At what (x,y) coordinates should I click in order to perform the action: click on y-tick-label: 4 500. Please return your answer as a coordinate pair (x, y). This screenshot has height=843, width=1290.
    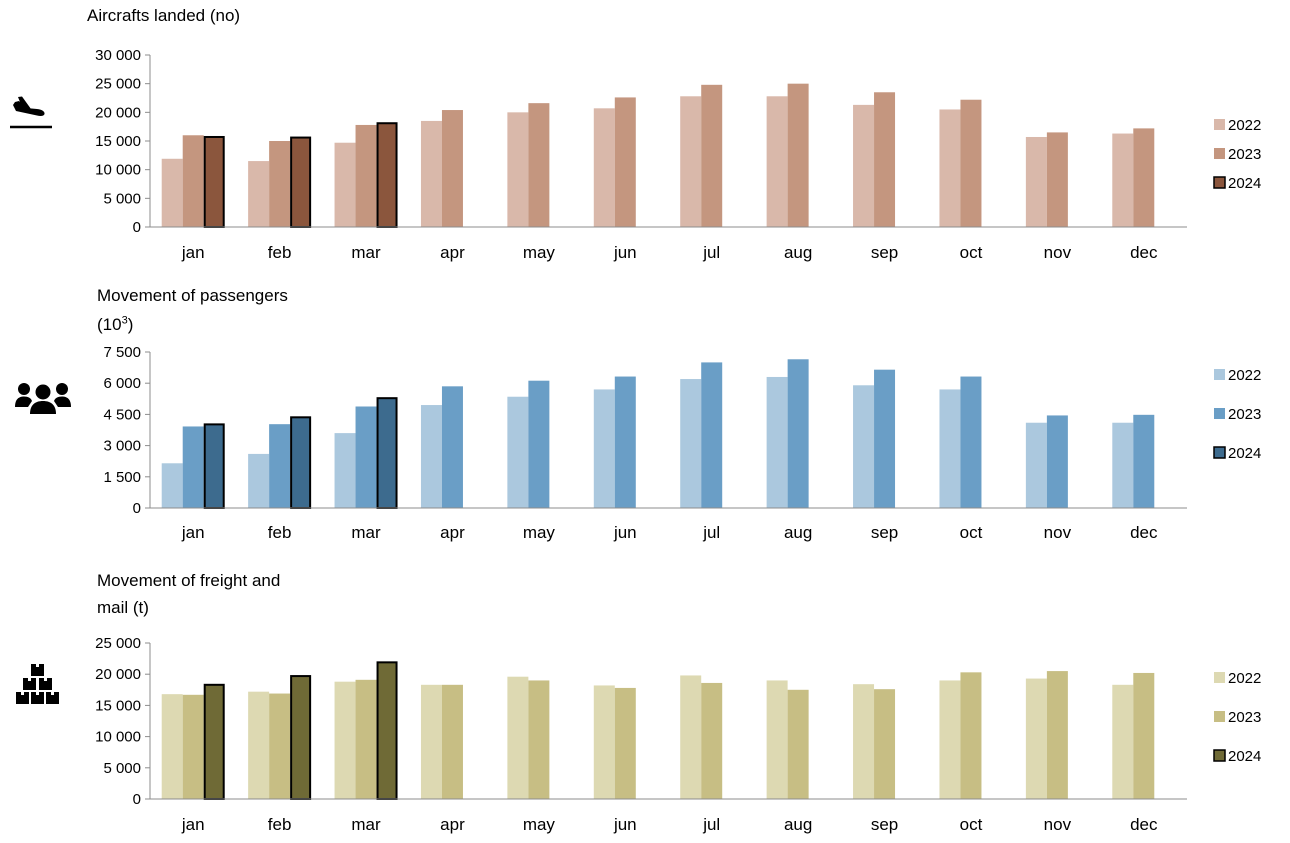
    Looking at the image, I should click on (122, 414).